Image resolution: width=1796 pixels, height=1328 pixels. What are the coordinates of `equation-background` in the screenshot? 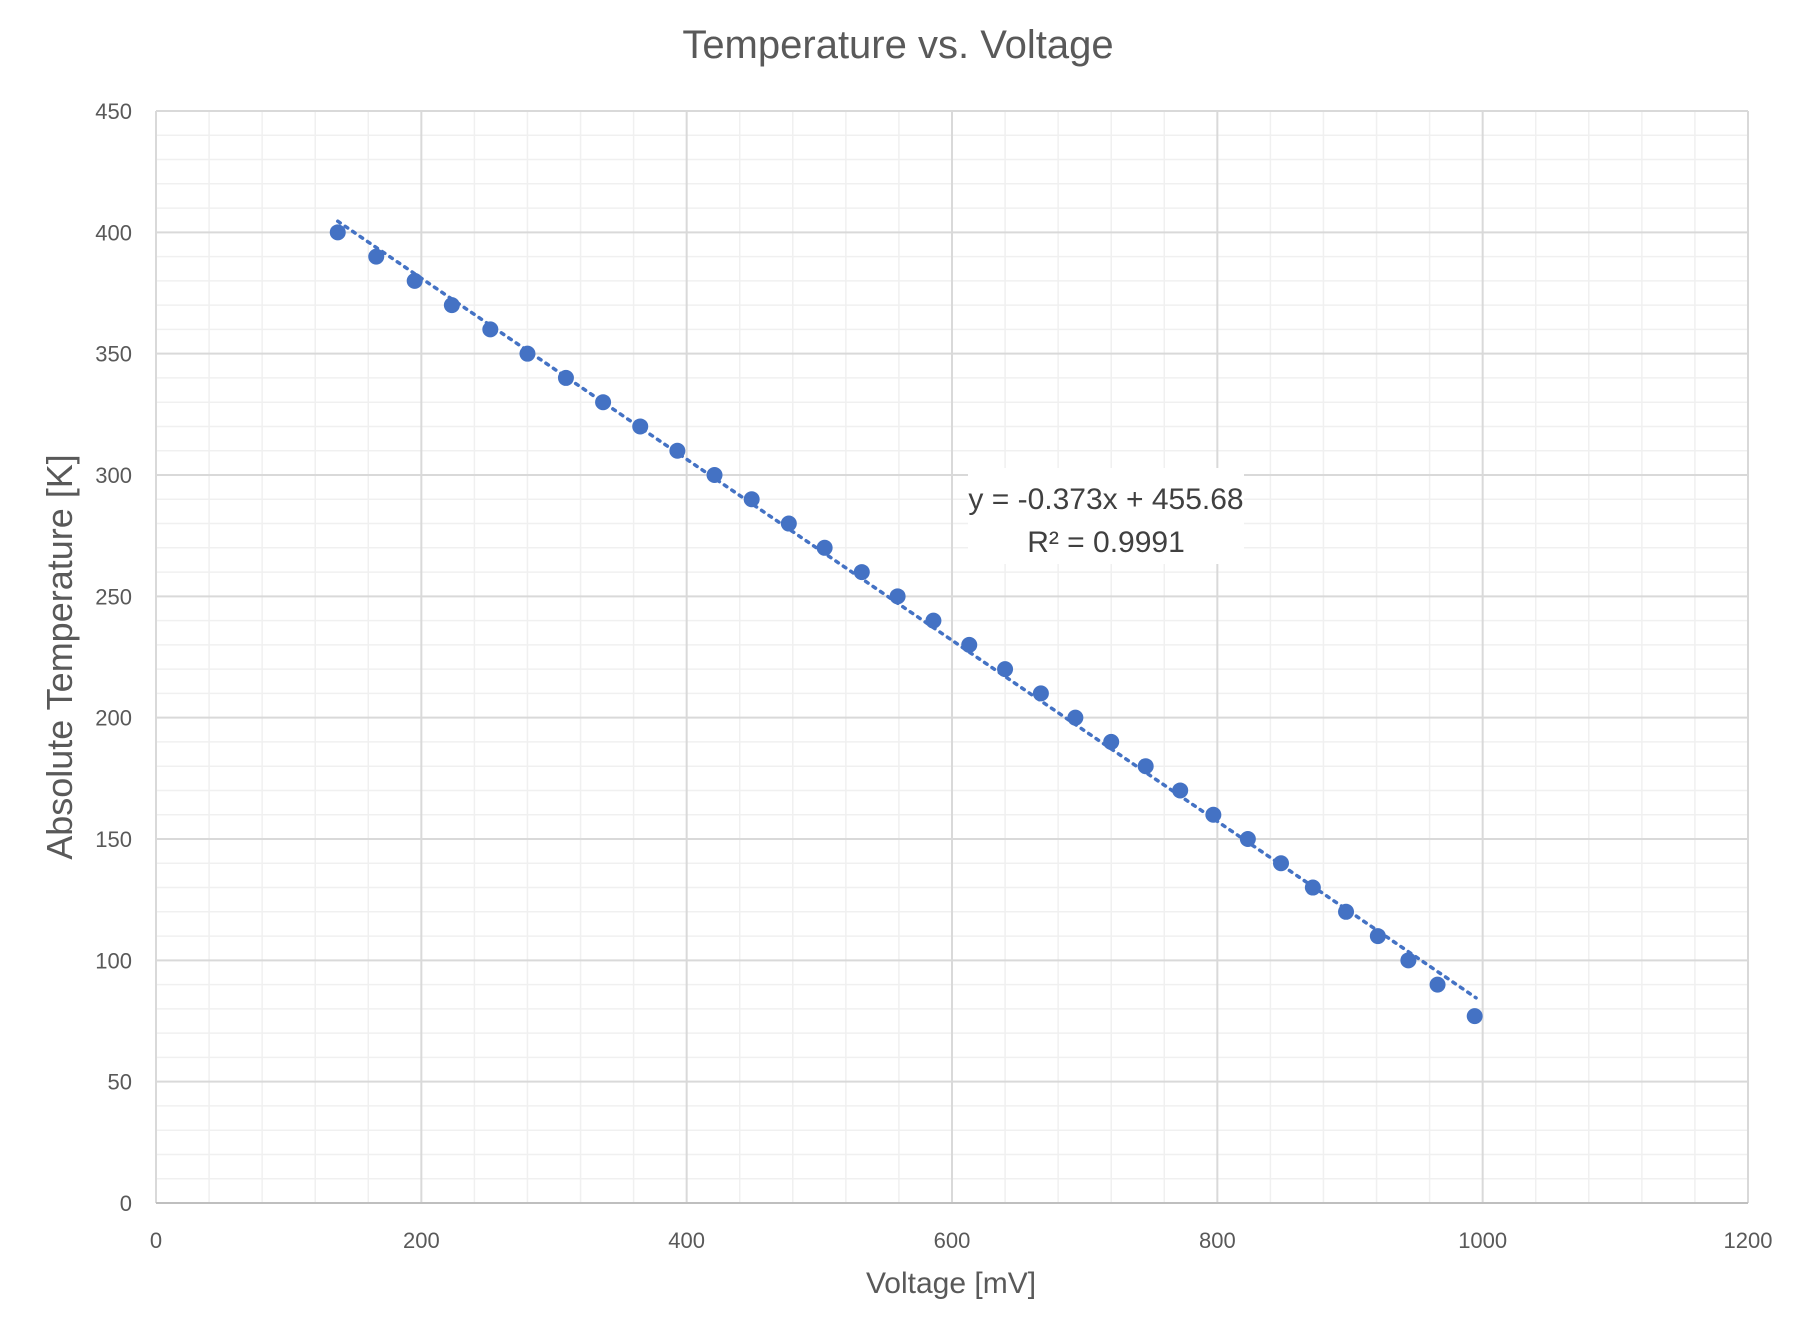 It's located at (1106, 516).